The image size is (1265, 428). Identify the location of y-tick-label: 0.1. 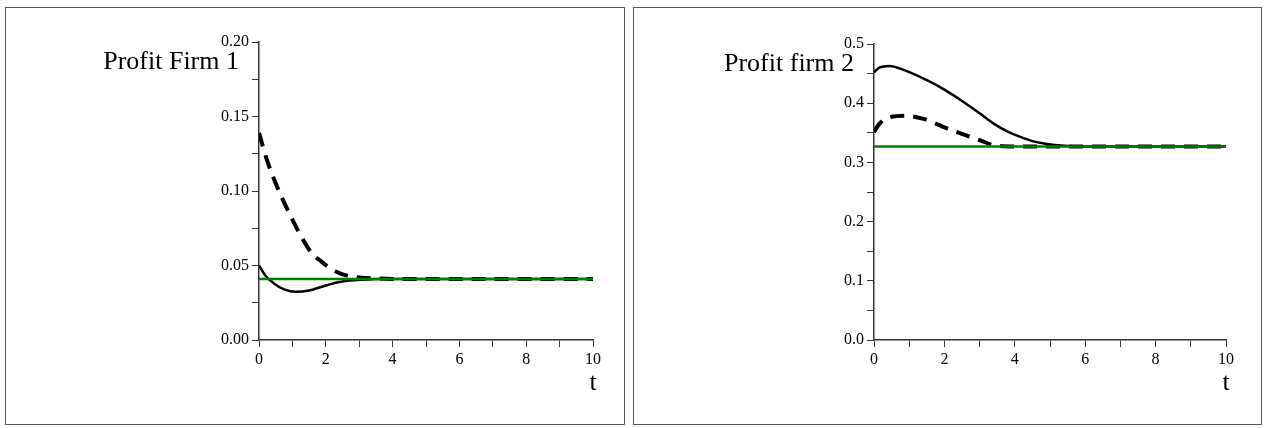
(854, 279).